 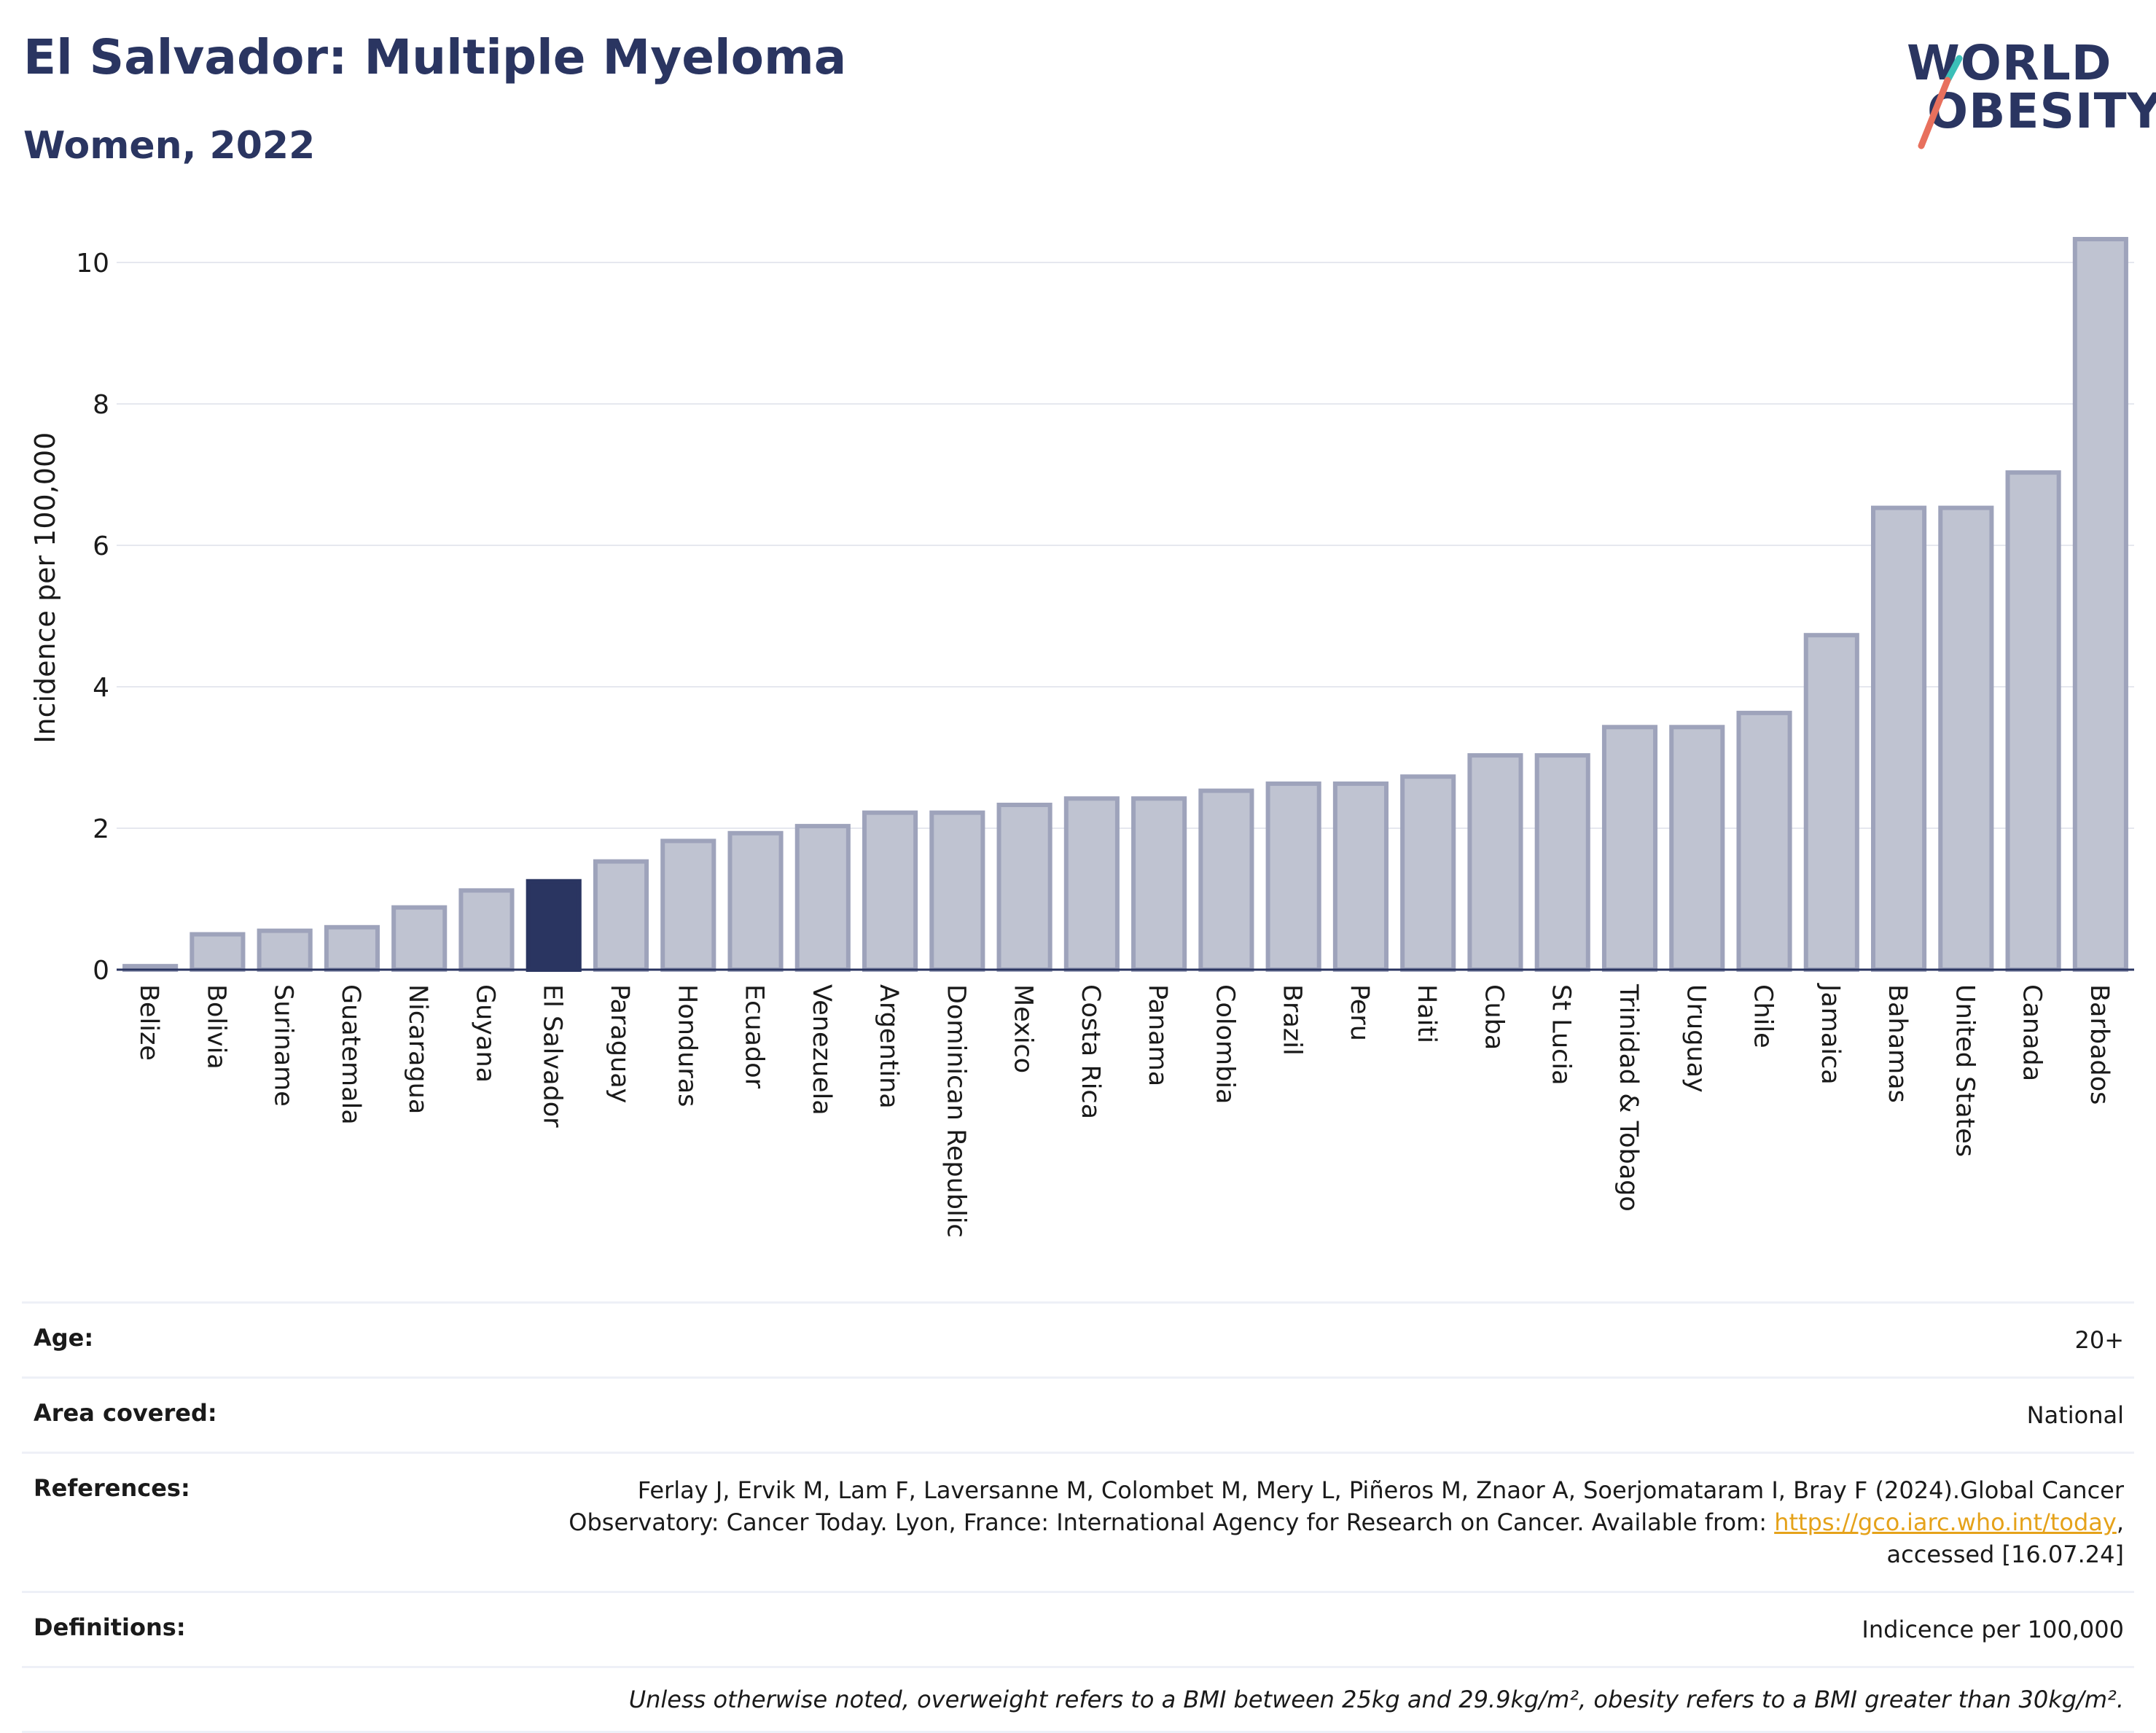 What do you see at coordinates (148, 1022) in the screenshot?
I see `x-tick-label: Belize` at bounding box center [148, 1022].